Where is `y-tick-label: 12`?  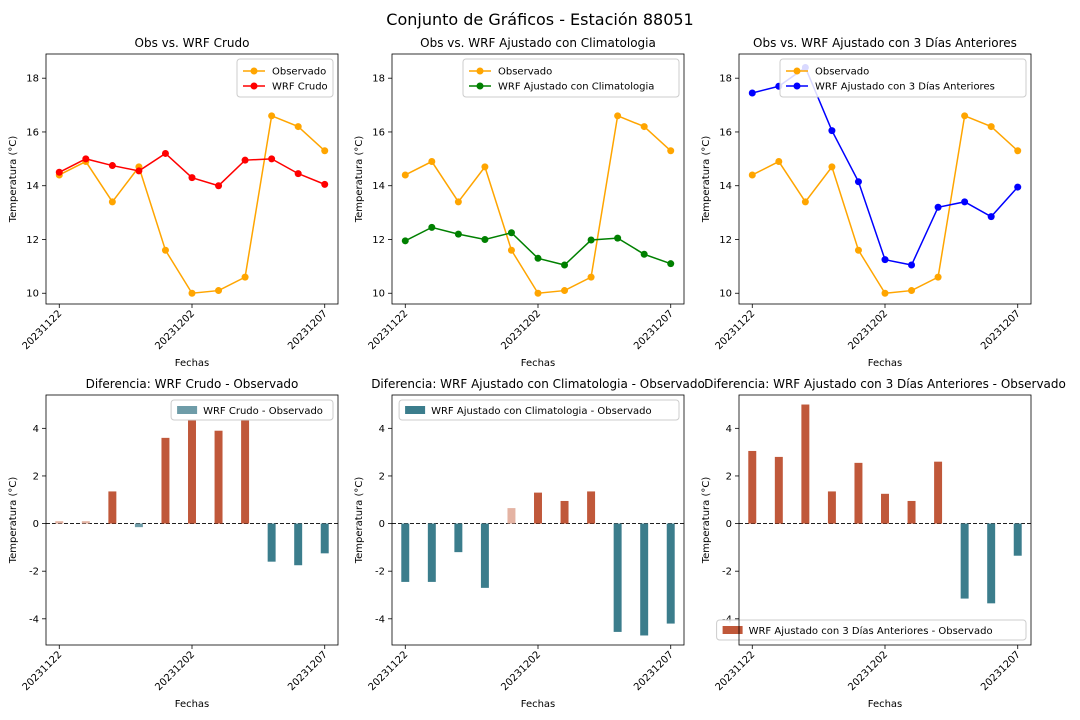 y-tick-label: 12 is located at coordinates (725, 240).